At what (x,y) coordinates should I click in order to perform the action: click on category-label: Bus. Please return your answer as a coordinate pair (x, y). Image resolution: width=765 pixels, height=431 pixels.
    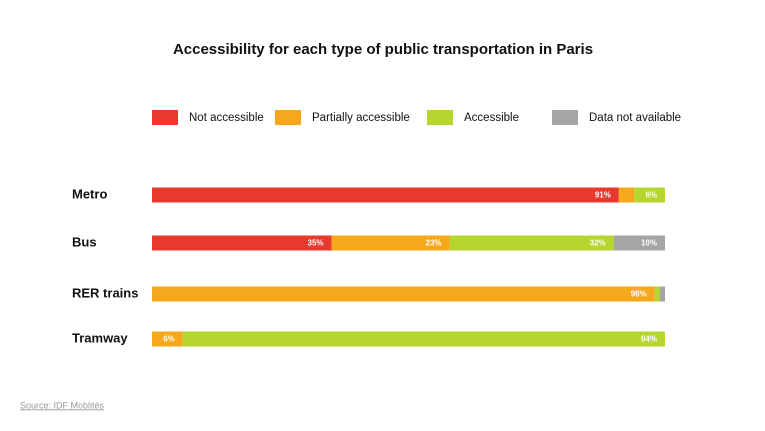
    Looking at the image, I should click on (84, 241).